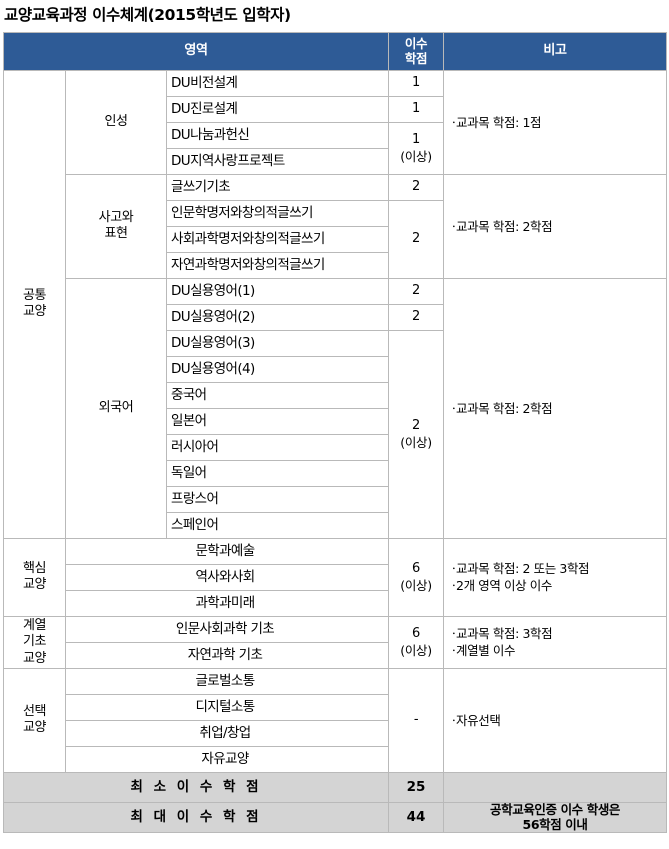 This screenshot has width=669, height=849. I want to click on summary-note: 공학교육인증 이수 학생은 56학점 이내, so click(555, 817).